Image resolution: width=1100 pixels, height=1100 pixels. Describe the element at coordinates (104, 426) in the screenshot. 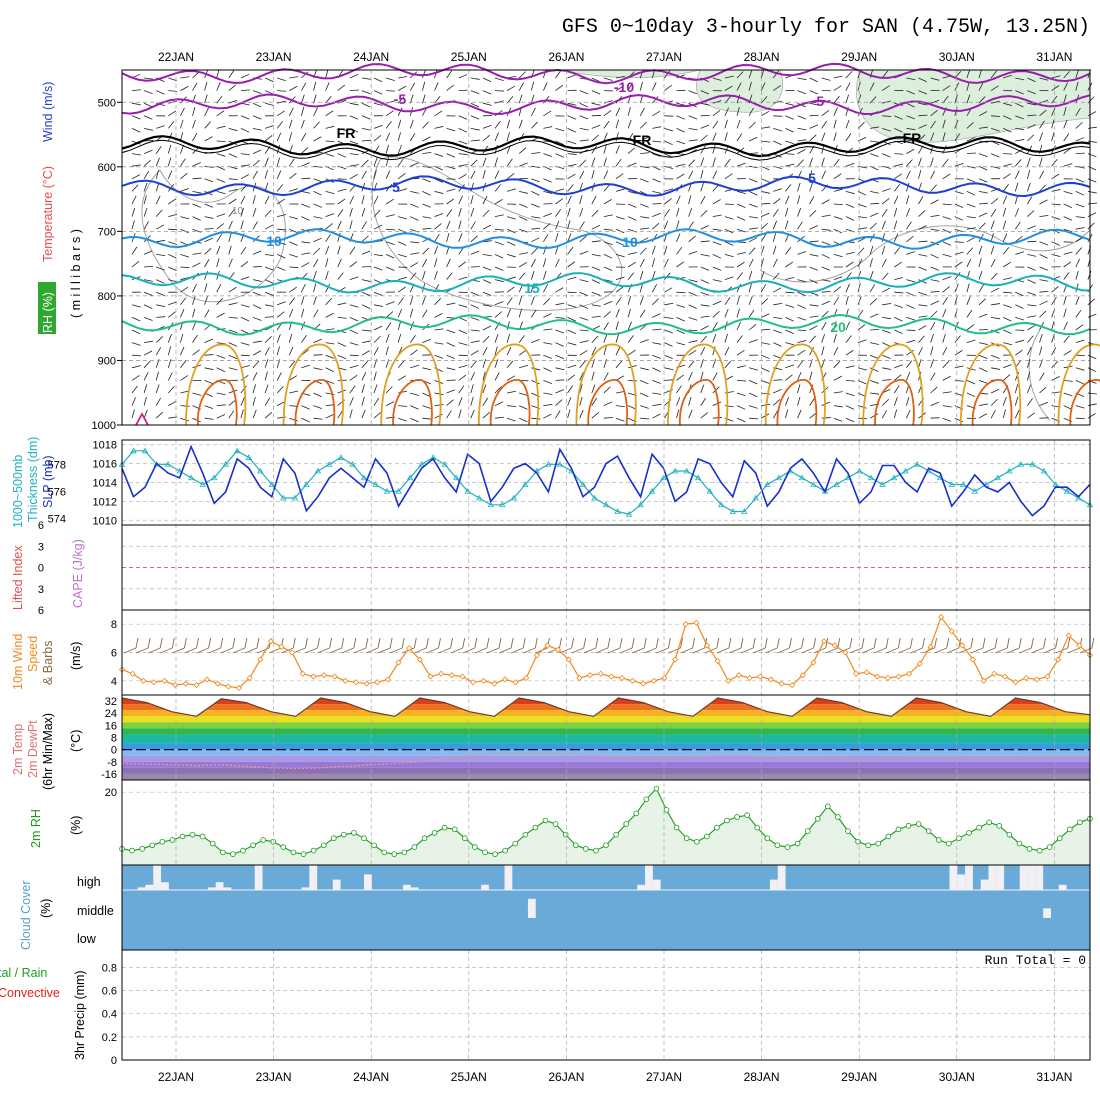

I see `upper-tick-label: 1000` at that location.